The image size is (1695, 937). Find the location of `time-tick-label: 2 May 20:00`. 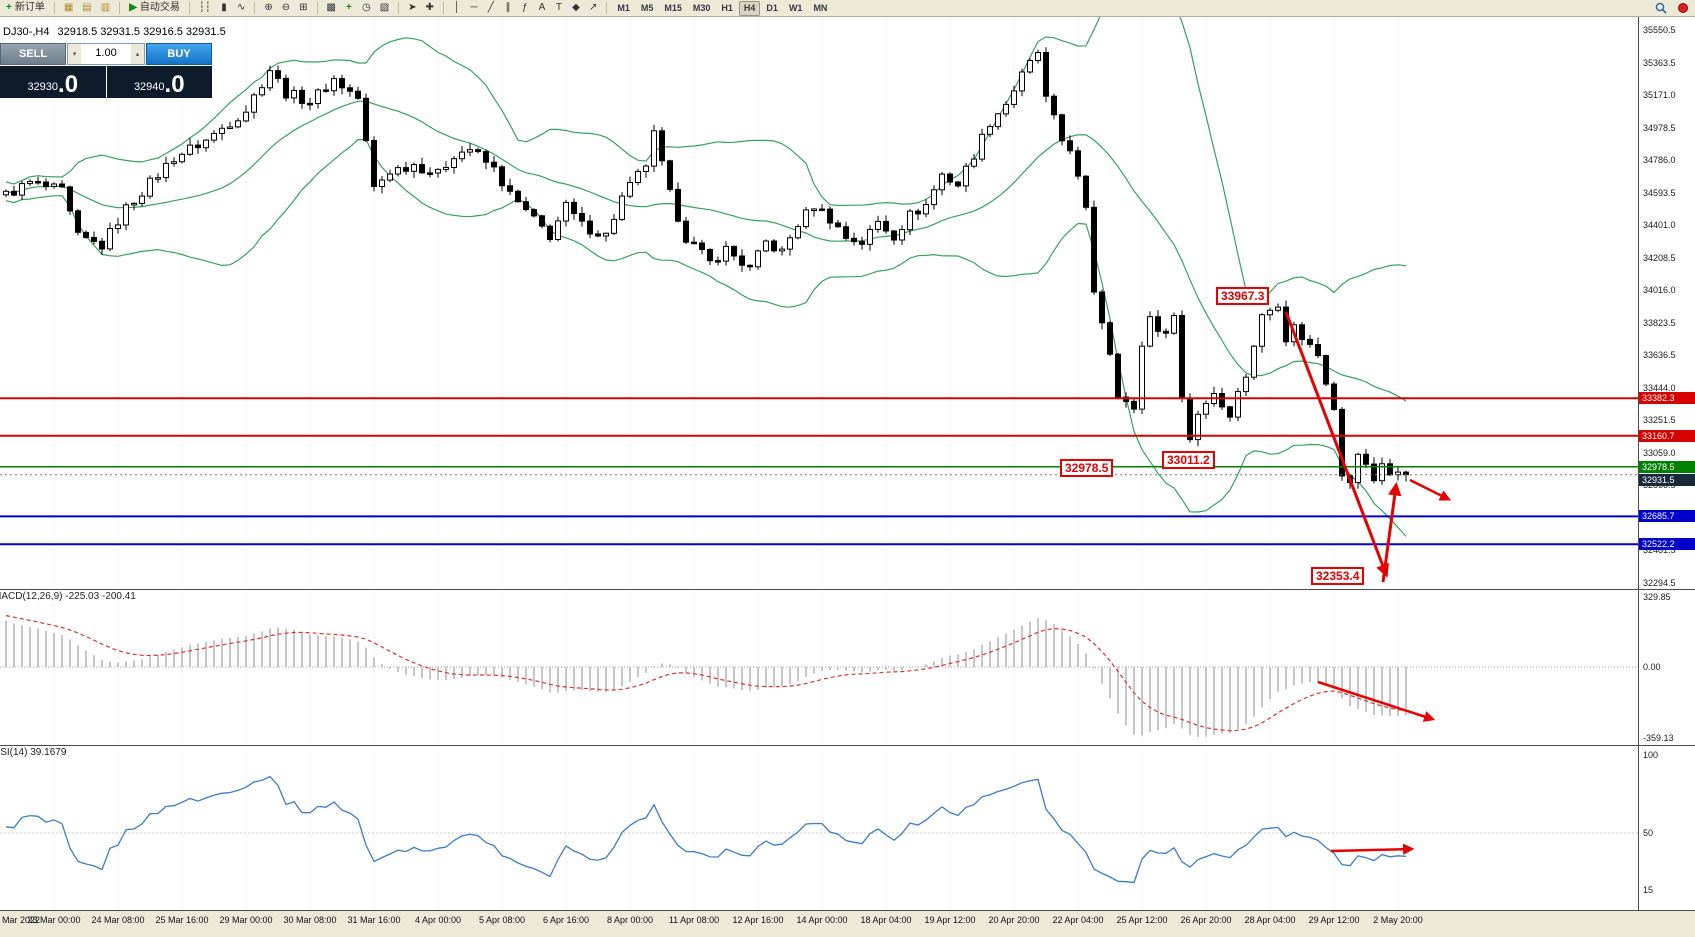

time-tick-label: 2 May 20:00 is located at coordinates (1398, 920).